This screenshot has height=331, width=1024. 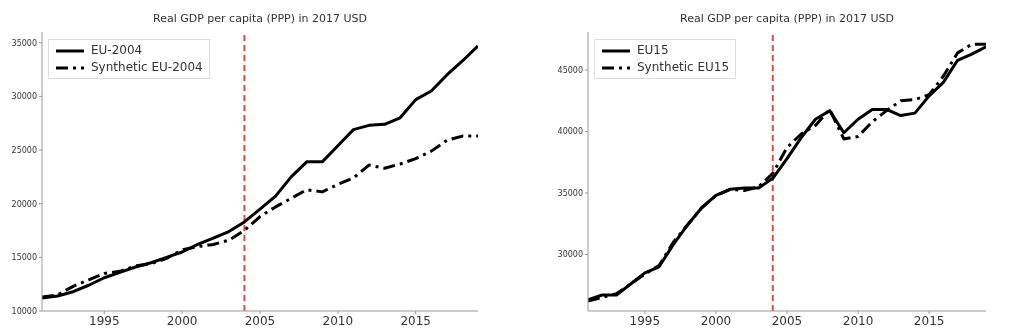 What do you see at coordinates (653, 50) in the screenshot?
I see `legend-label: EU15` at bounding box center [653, 50].